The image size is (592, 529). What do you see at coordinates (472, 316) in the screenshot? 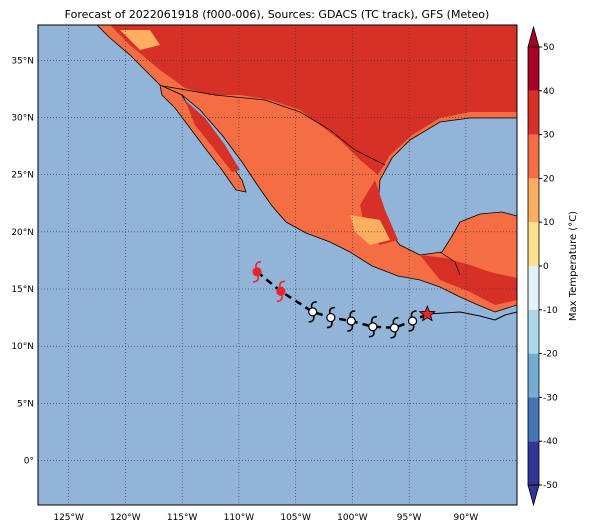
I see `coast` at bounding box center [472, 316].